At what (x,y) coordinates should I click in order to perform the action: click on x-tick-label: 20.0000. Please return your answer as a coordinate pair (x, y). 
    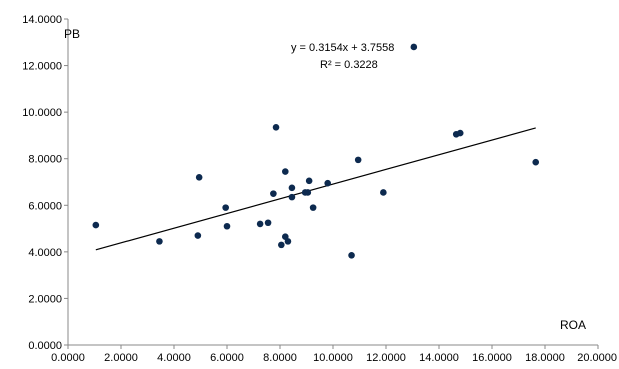
    Looking at the image, I should click on (597, 358).